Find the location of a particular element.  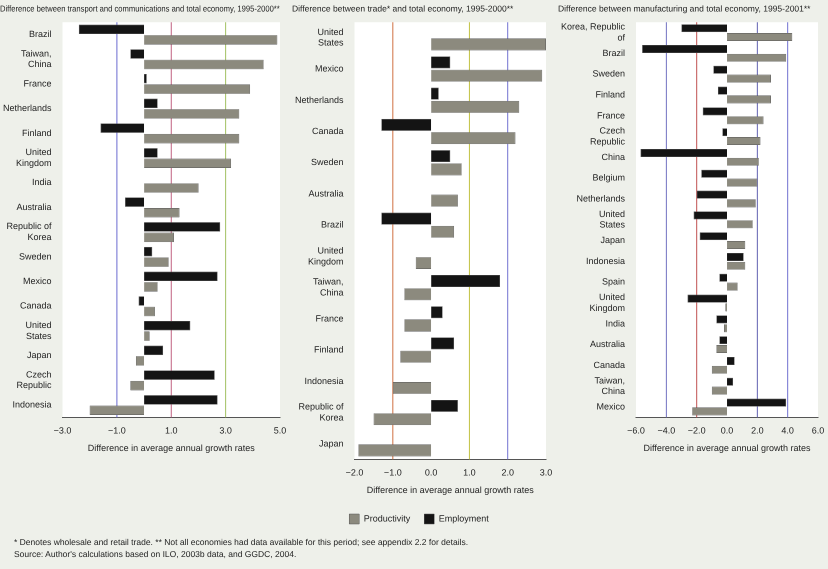

y-tick-label: Belgium is located at coordinates (609, 177).